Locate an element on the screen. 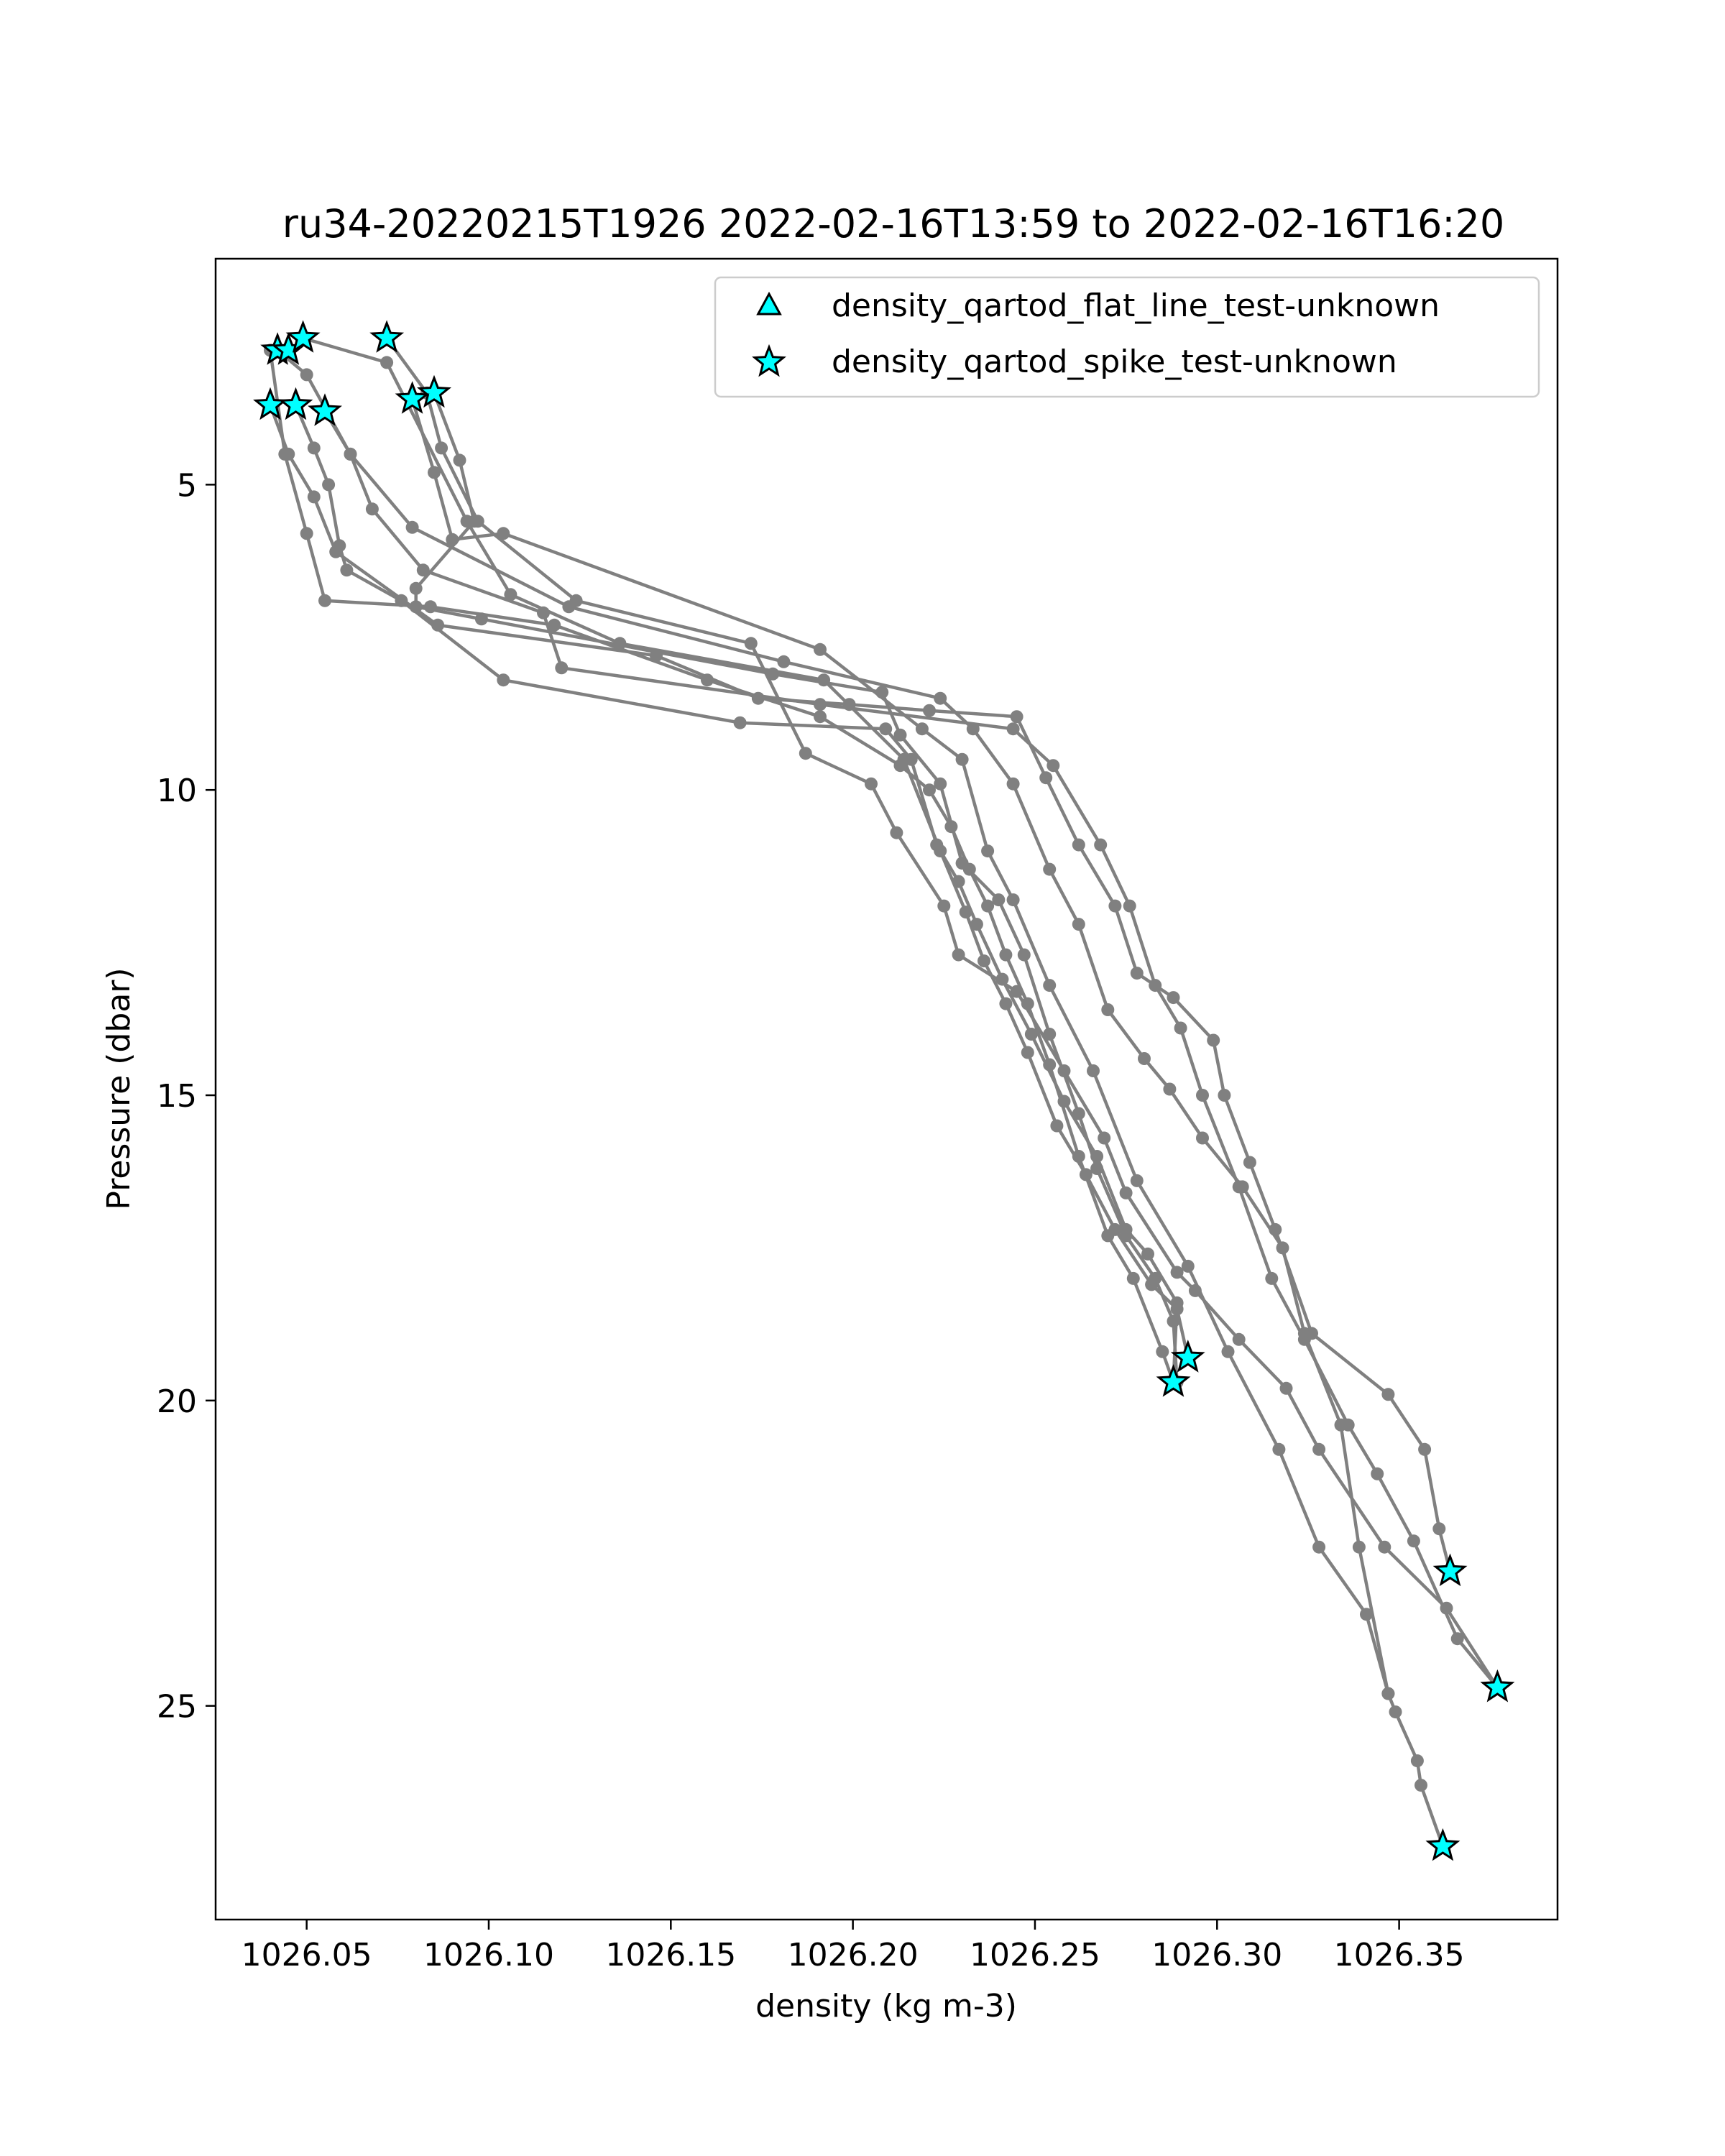  y-tick-label: 15 is located at coordinates (177, 1096).